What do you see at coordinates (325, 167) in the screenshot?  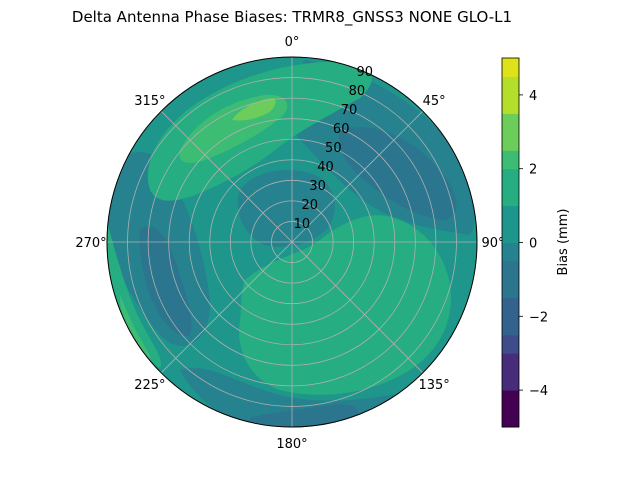 I see `radial-tick-label: 40` at bounding box center [325, 167].